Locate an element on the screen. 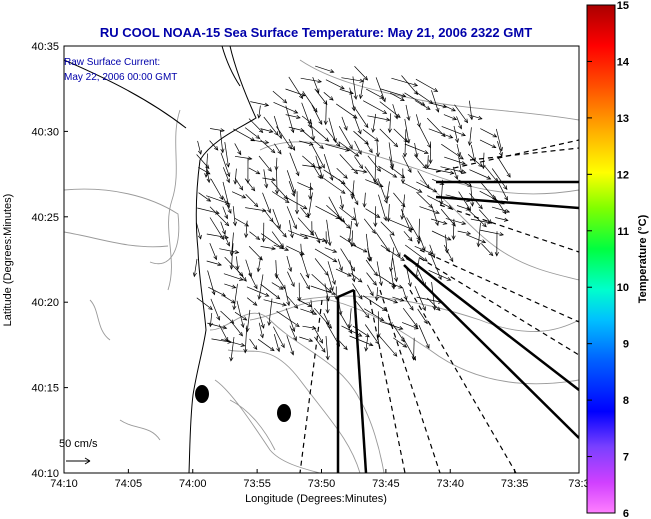  y-axis-label: Latitude (Degrees:Minutes) is located at coordinates (8, 260).